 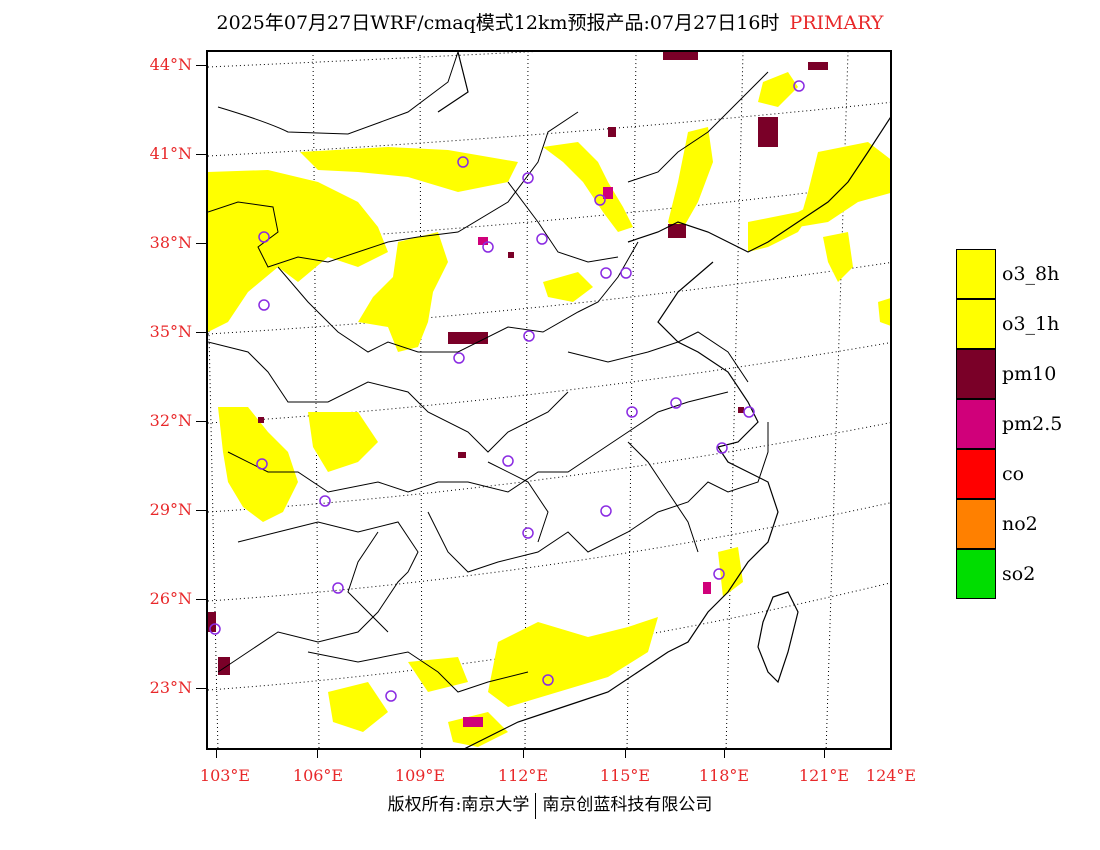 What do you see at coordinates (836, 23) in the screenshot?
I see `title-primary-tag: PRIMARY` at bounding box center [836, 23].